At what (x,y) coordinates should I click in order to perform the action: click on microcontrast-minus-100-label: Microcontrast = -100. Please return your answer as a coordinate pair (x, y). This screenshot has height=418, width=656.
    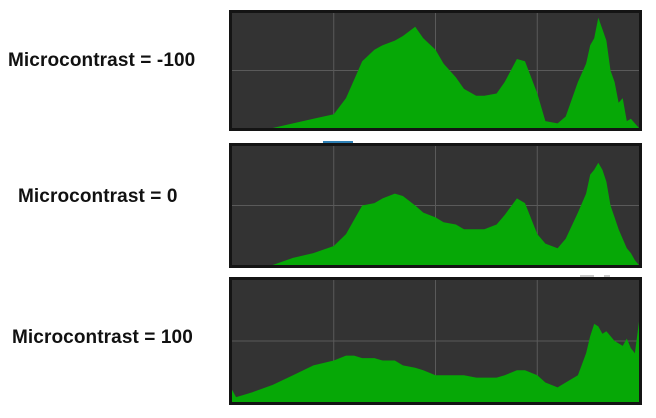
    Looking at the image, I should click on (102, 60).